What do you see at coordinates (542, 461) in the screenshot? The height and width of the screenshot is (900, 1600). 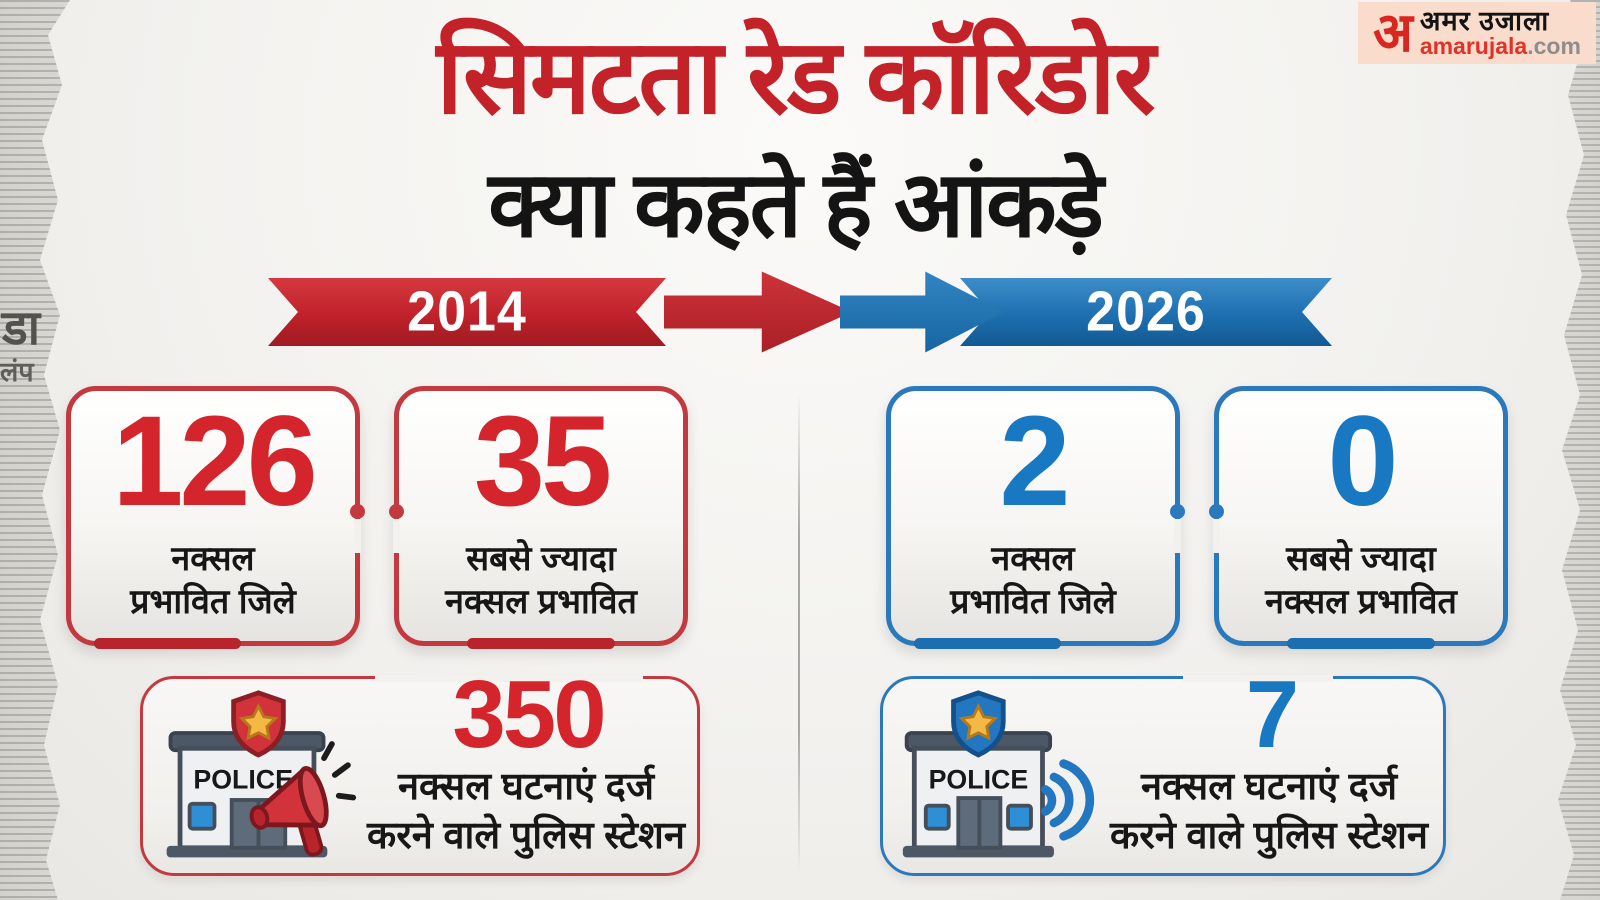 I see `stat-value: 35` at bounding box center [542, 461].